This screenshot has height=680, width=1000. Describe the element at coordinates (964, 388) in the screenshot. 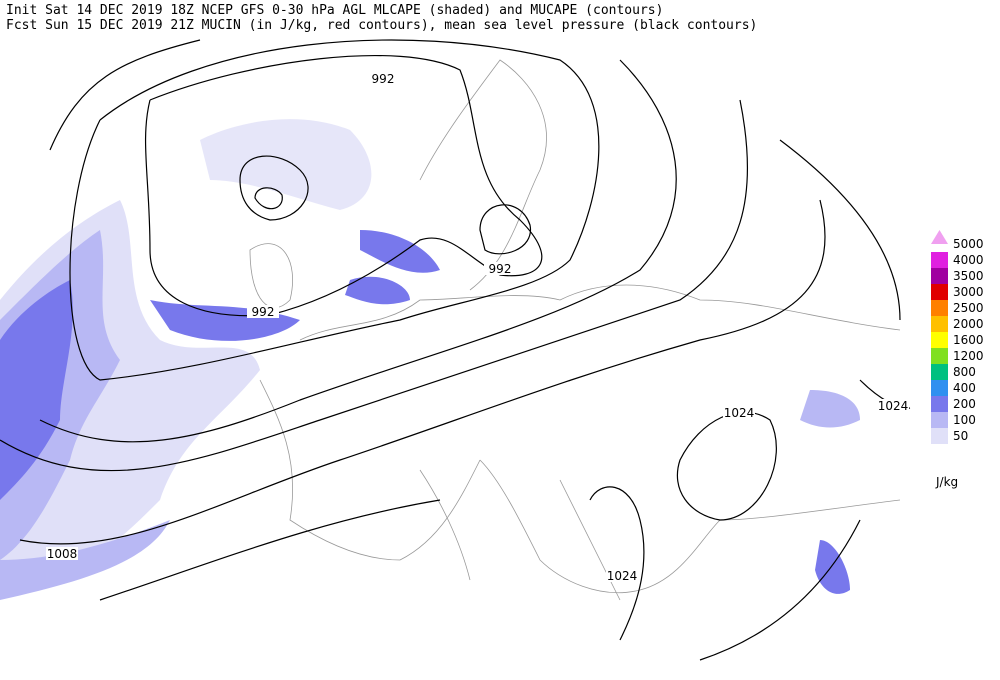

I see `legend-label: 400` at that location.